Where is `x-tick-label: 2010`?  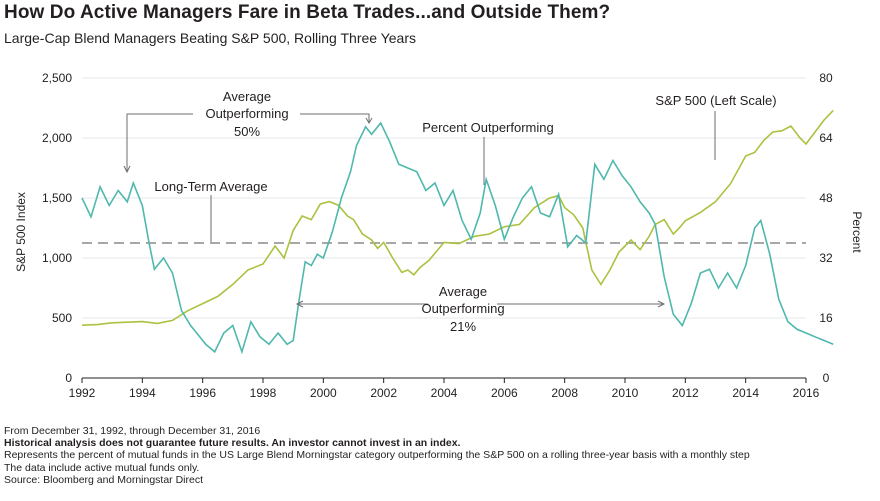 x-tick-label: 2010 is located at coordinates (625, 393).